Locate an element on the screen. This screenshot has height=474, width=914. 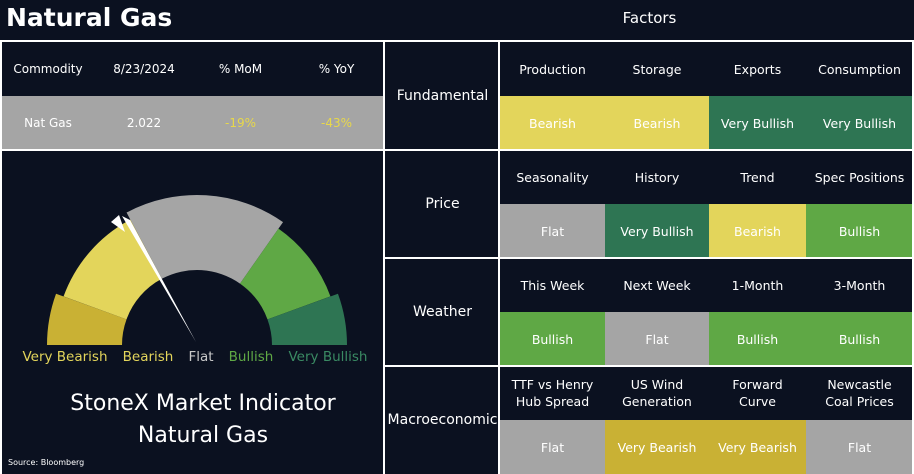
table-cell: Nat Gas is located at coordinates (48, 122).